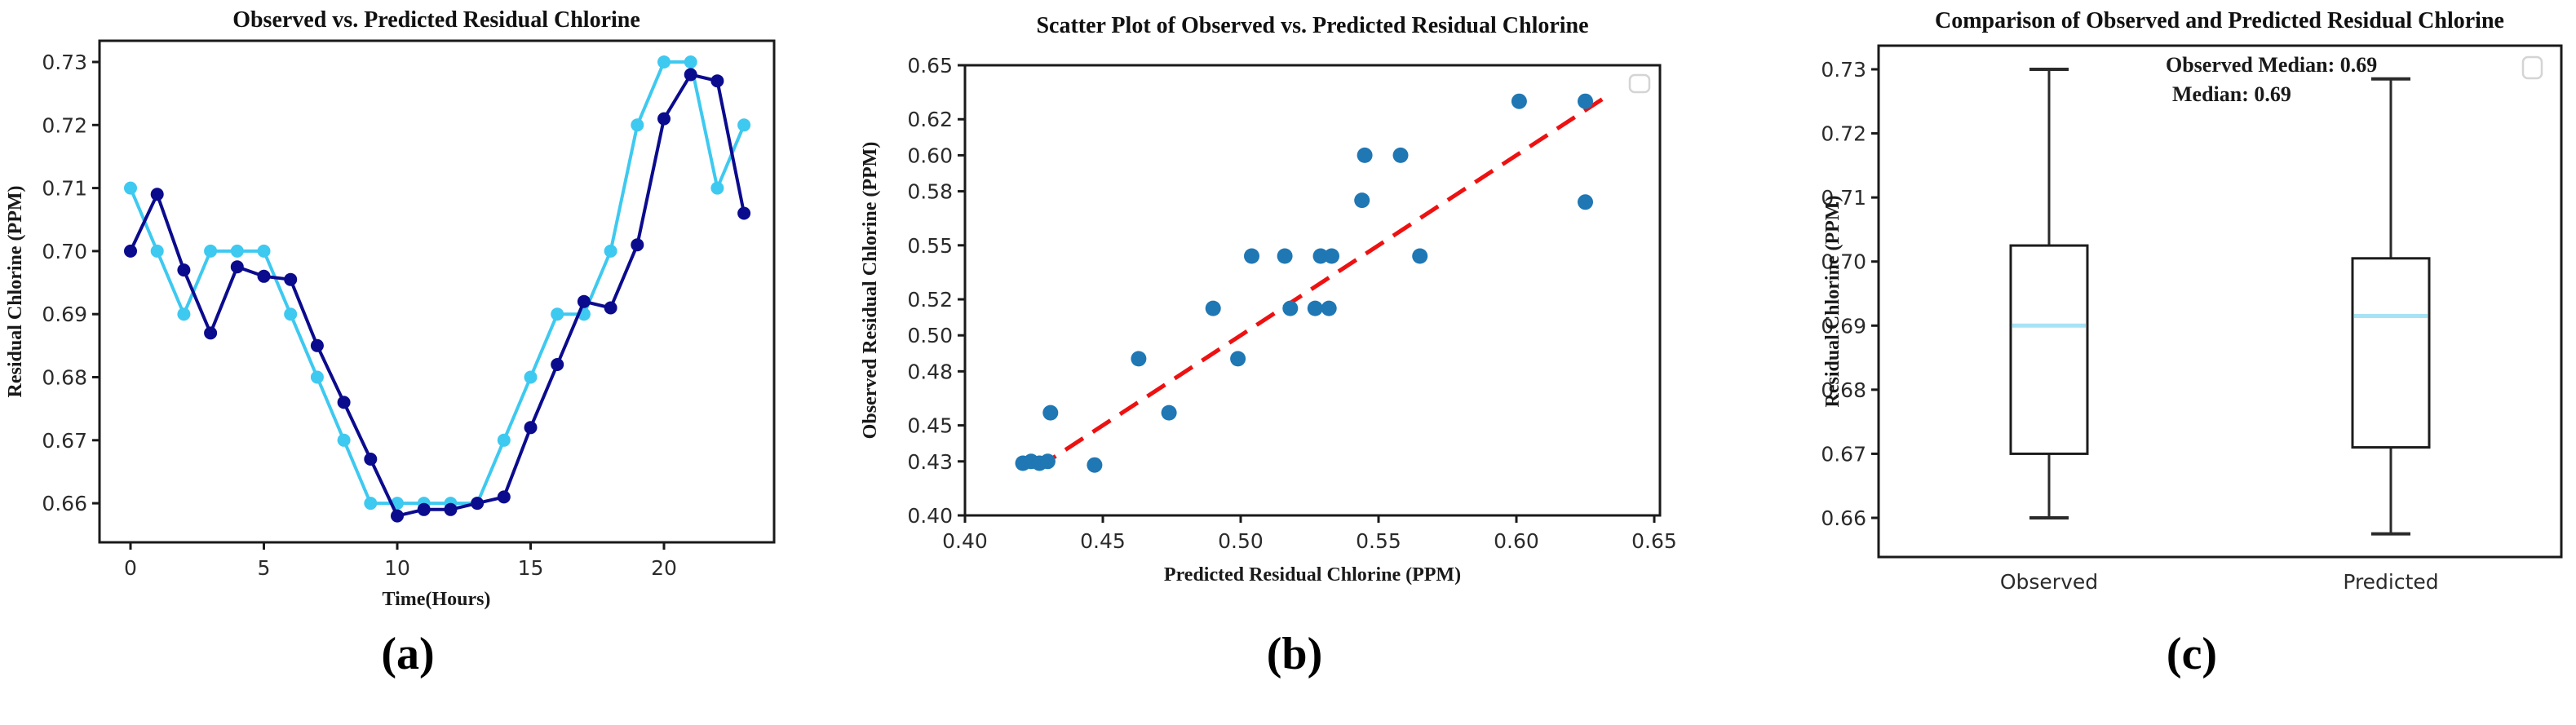 This screenshot has height=725, width=2576. Describe the element at coordinates (2049, 582) in the screenshot. I see `category-label: Observed` at that location.